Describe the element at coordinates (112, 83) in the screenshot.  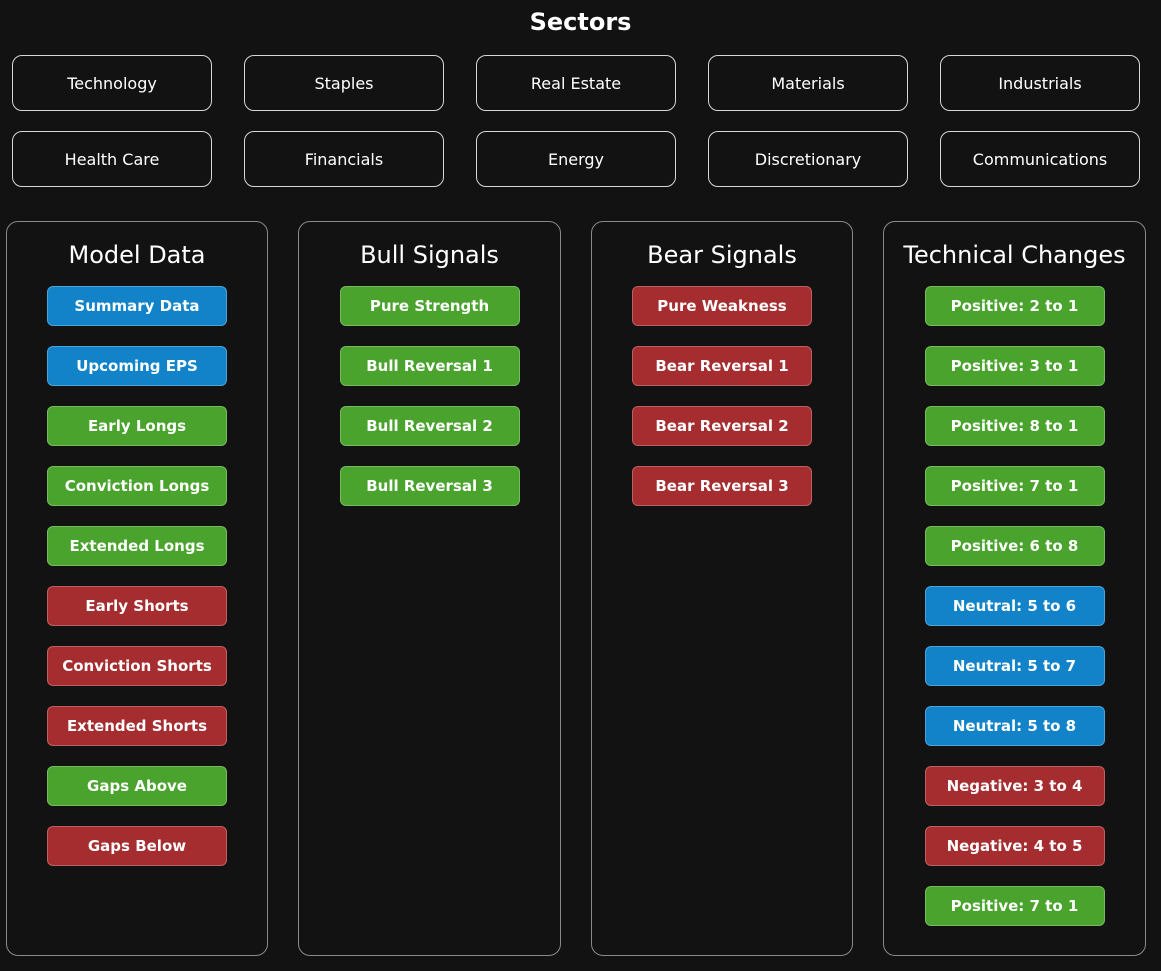
I see `sector-button-technology: Technology` at that location.